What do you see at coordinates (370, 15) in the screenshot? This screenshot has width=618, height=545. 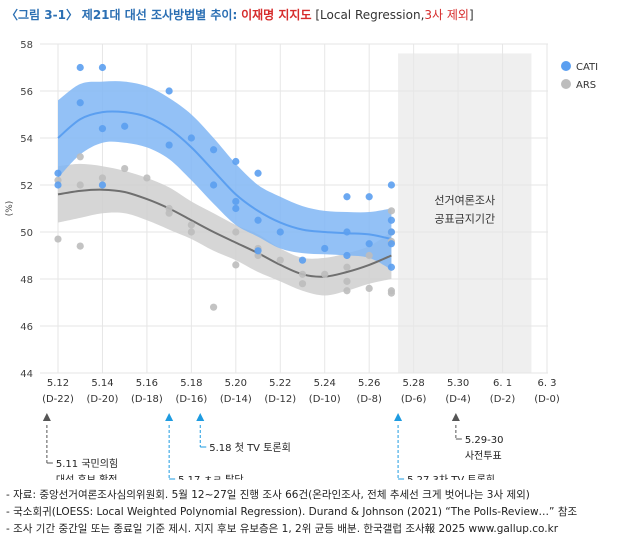 I see `method-open: [Local Regression,` at bounding box center [370, 15].